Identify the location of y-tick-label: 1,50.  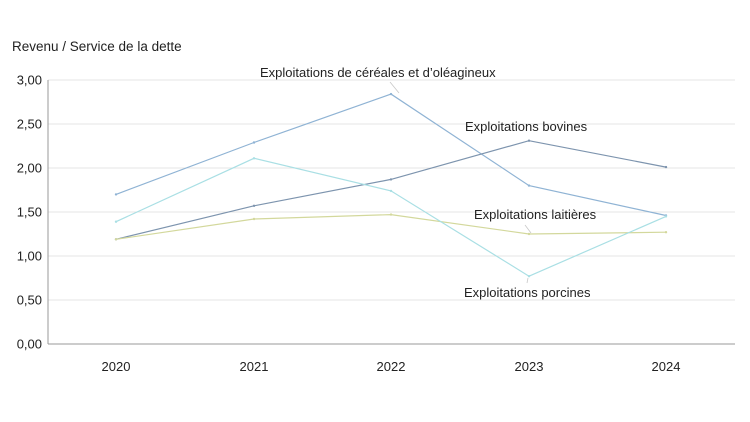
(29, 212).